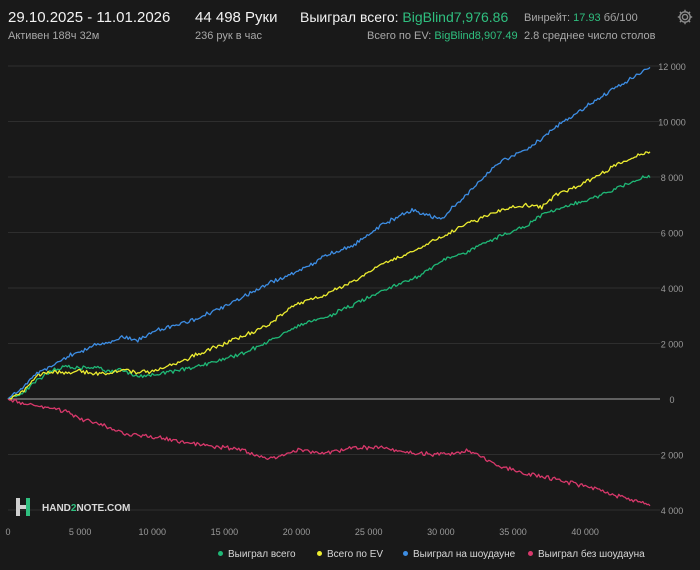 The image size is (700, 570). Describe the element at coordinates (547, 18) in the screenshot. I see `winrate-label: Винрейт:` at that location.